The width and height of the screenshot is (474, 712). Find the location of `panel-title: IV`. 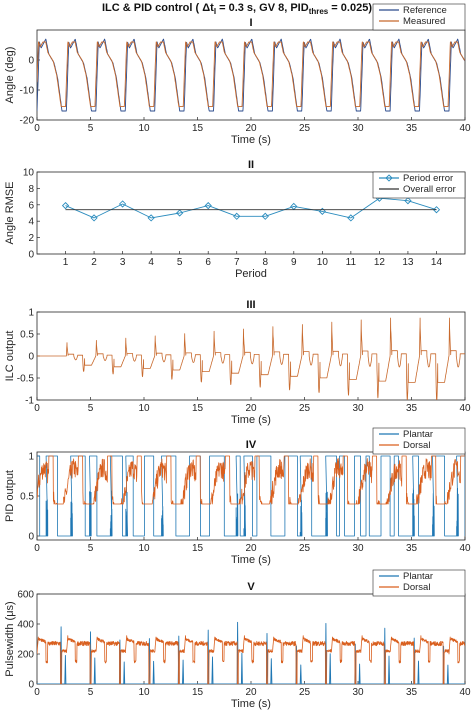

panel-title: IV is located at coordinates (251, 445).